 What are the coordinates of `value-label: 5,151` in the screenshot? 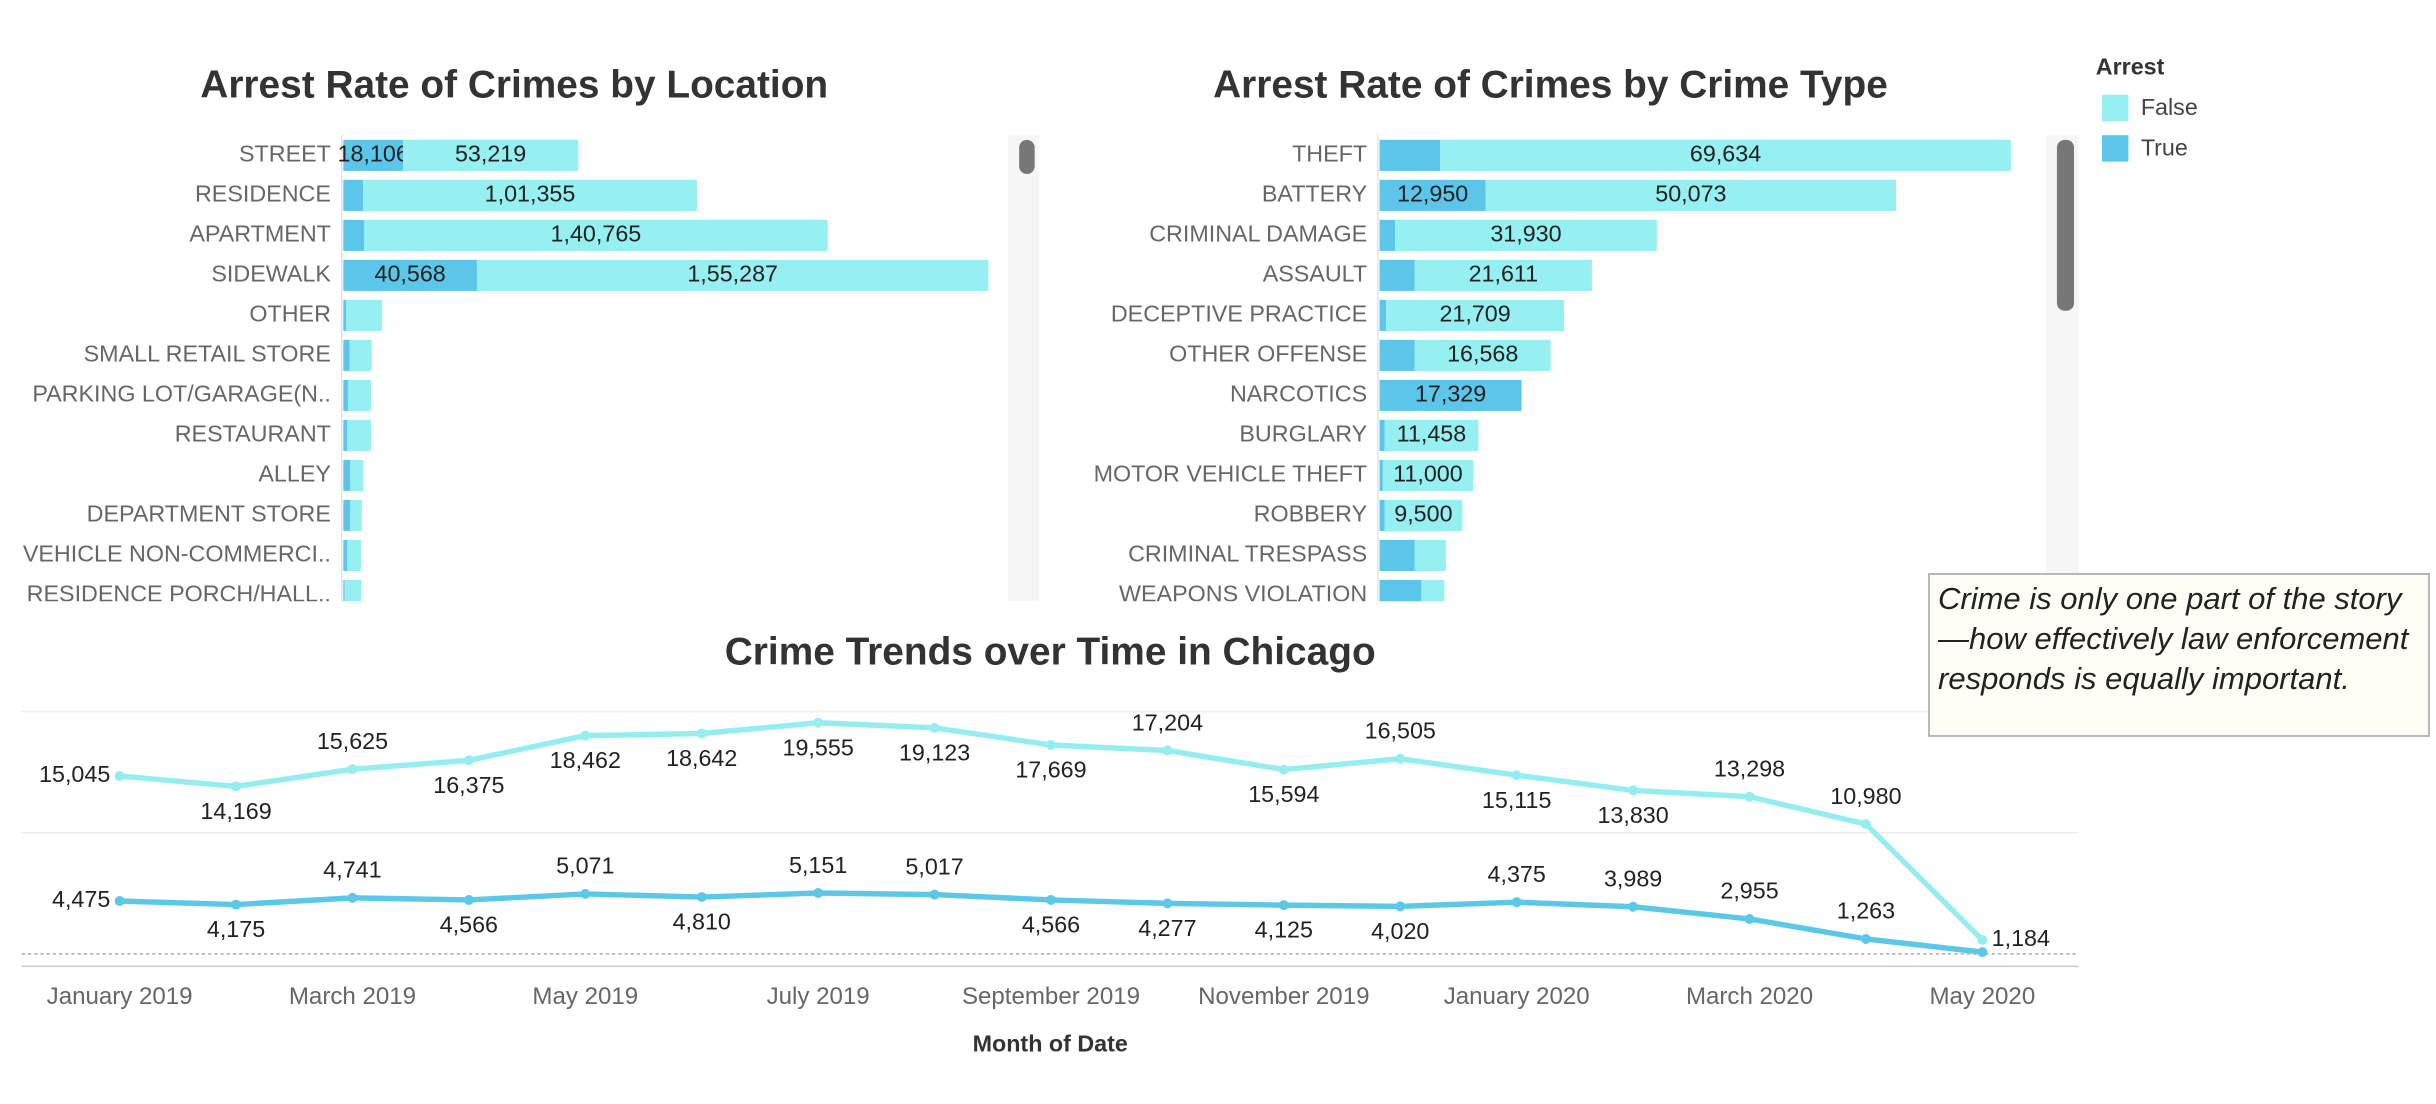 It's located at (818, 865).